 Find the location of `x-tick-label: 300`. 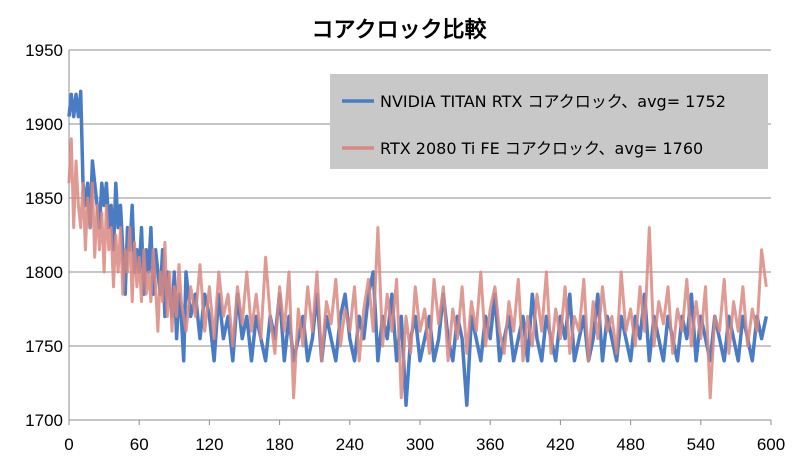

x-tick-label: 300 is located at coordinates (420, 444).